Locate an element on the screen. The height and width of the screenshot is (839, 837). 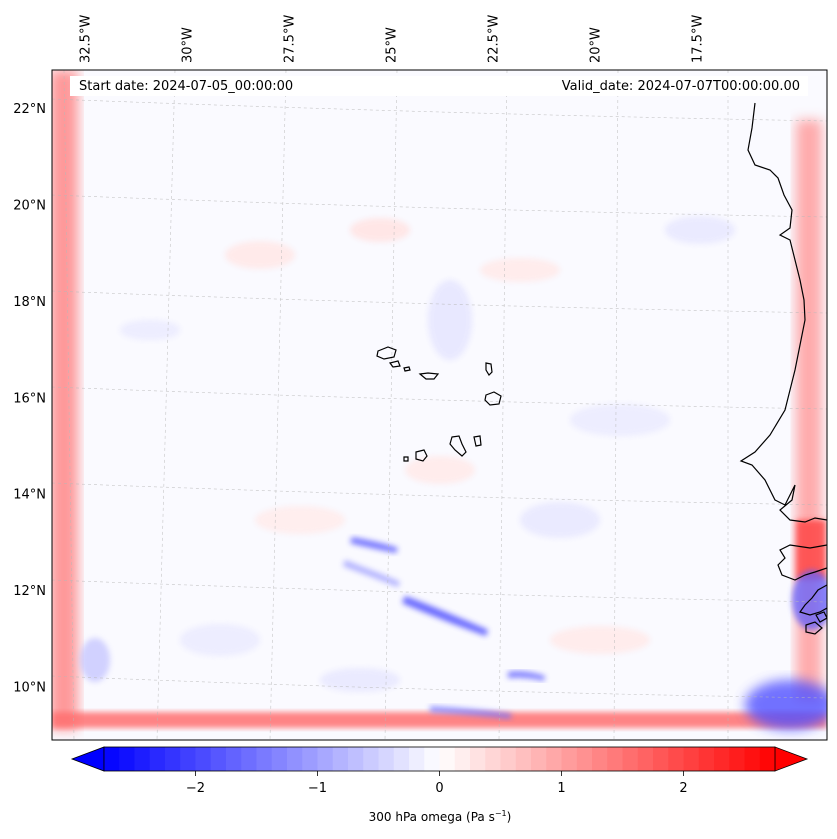
island-boa-vista is located at coordinates (493, 398).